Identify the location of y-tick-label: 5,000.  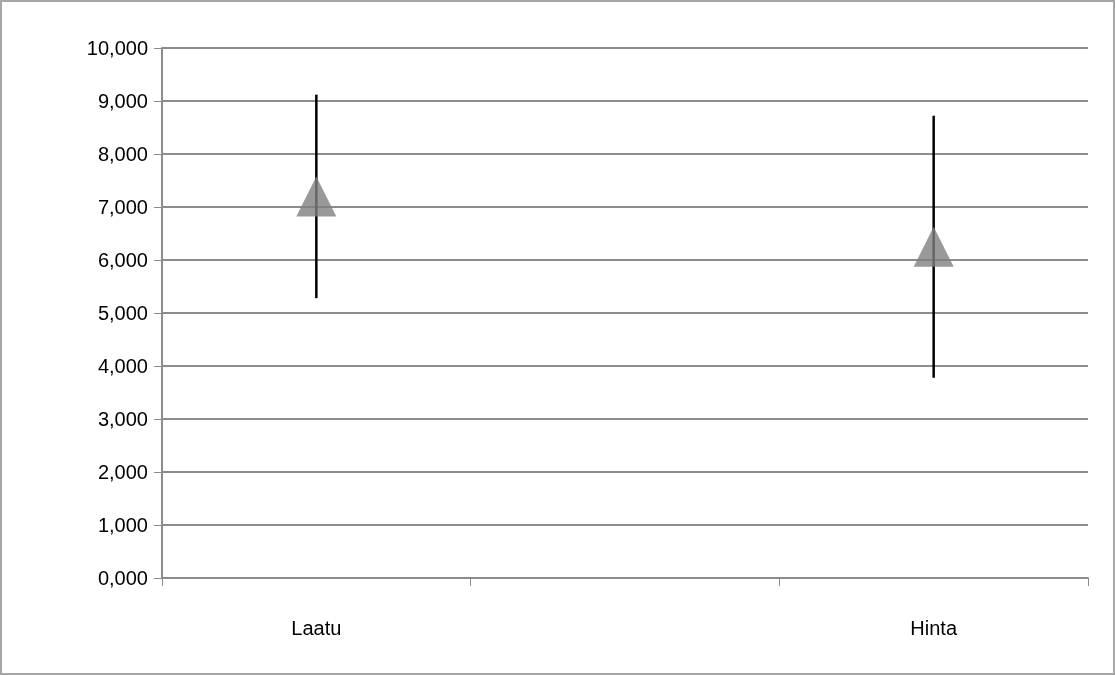
(122, 313).